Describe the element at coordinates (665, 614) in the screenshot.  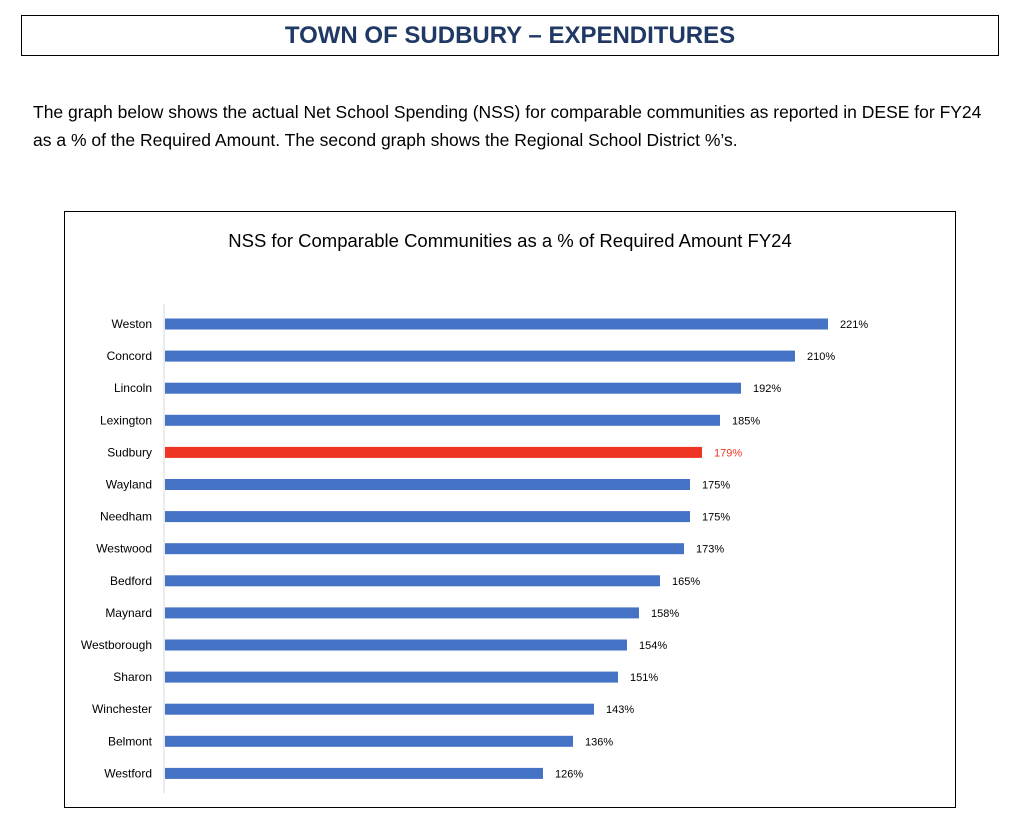
I see `data-label: 158%` at that location.